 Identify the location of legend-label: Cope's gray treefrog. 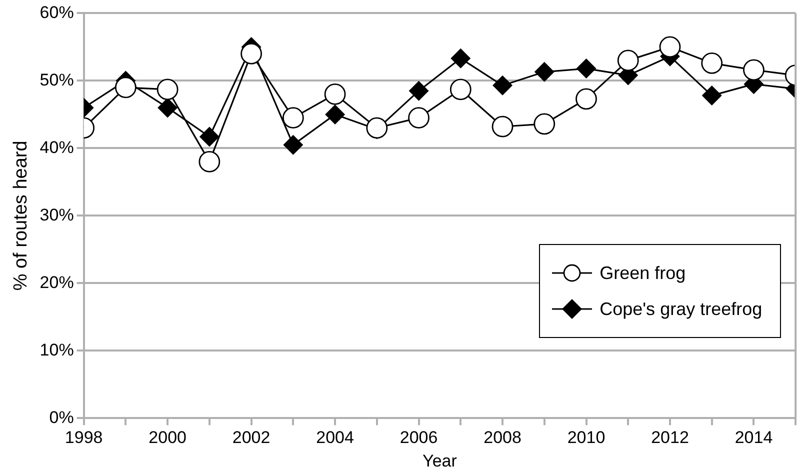
(681, 309).